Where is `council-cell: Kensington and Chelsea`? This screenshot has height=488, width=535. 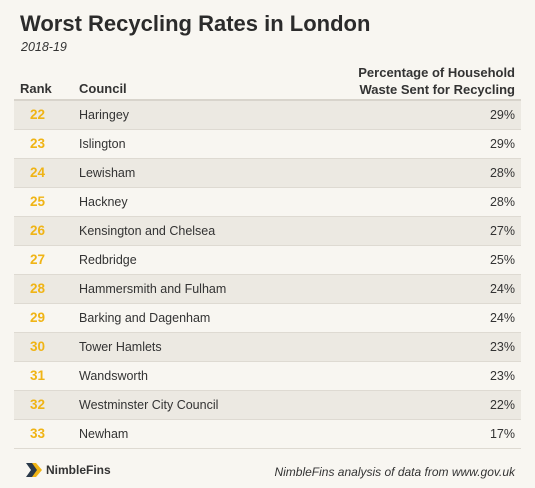
council-cell: Kensington and Chelsea is located at coordinates (147, 231).